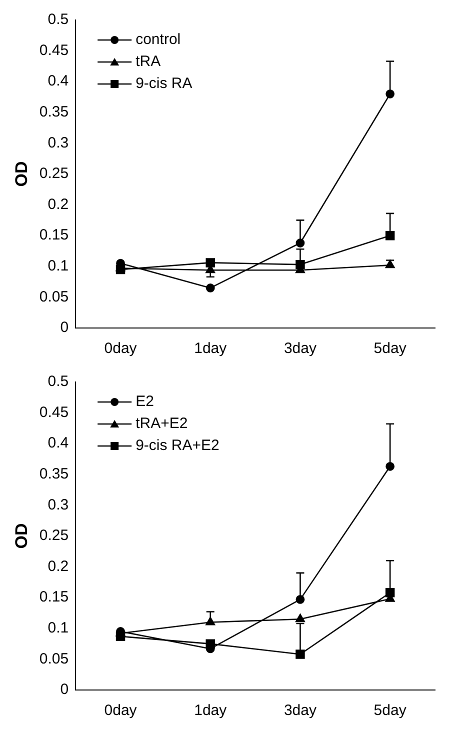 This screenshot has height=749, width=455. What do you see at coordinates (178, 445) in the screenshot?
I see `legend-label: 9-cis RA+E2` at bounding box center [178, 445].